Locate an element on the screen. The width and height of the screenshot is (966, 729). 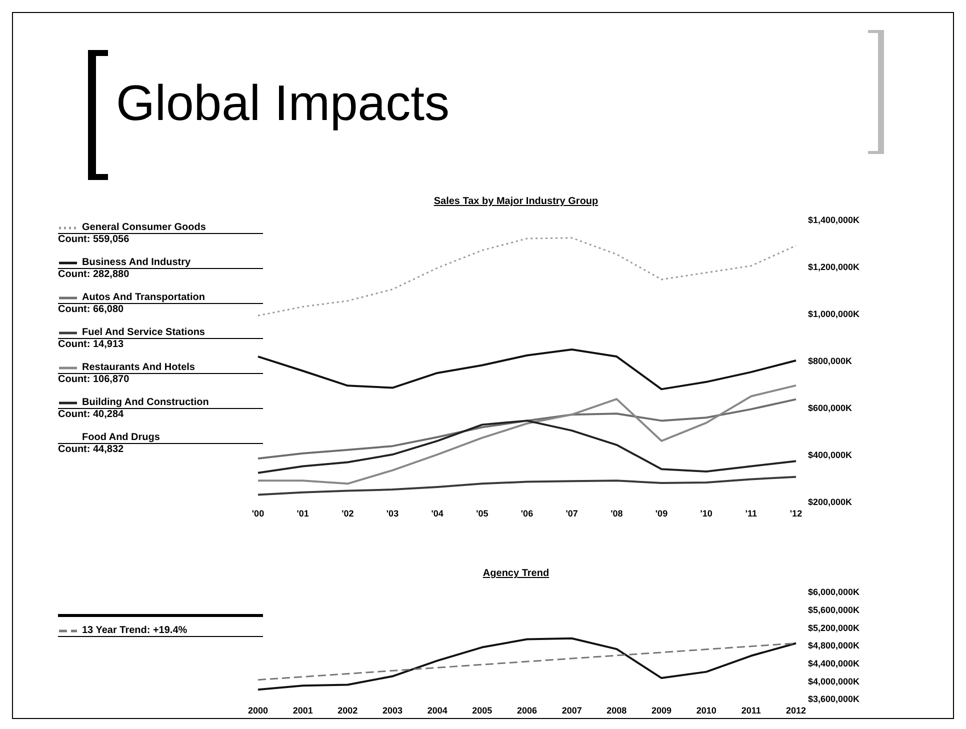
y-tick-label: $5,600,000K is located at coordinates (834, 610).